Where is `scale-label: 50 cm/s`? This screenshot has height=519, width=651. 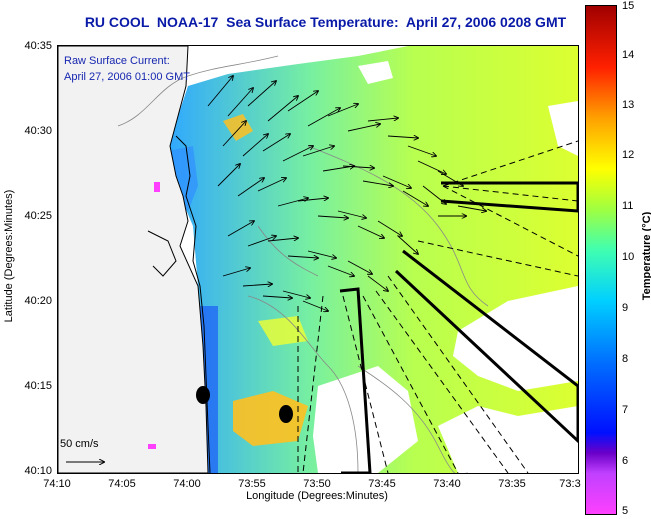 scale-label: 50 cm/s is located at coordinates (79, 444).